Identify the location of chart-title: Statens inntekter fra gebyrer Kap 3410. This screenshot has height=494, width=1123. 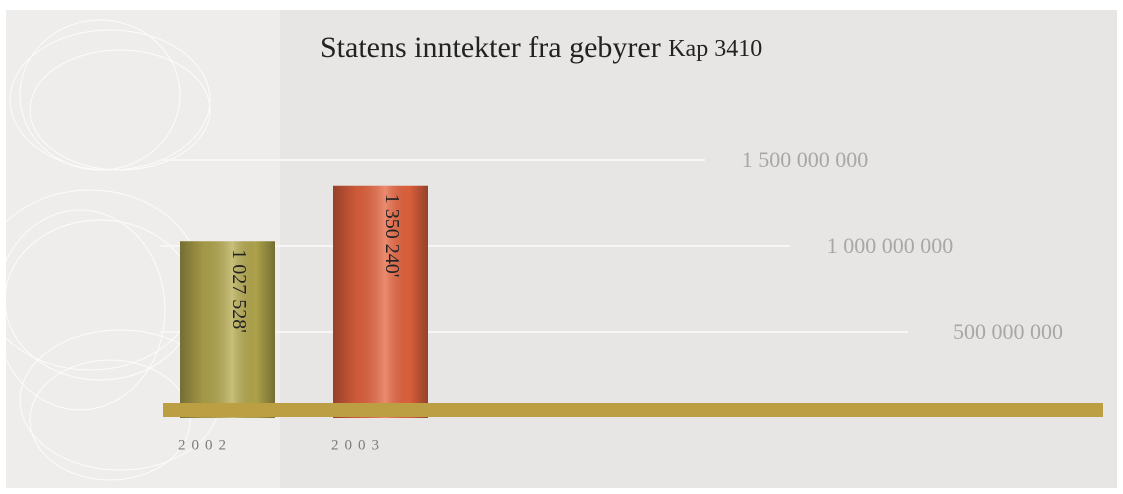
(541, 47).